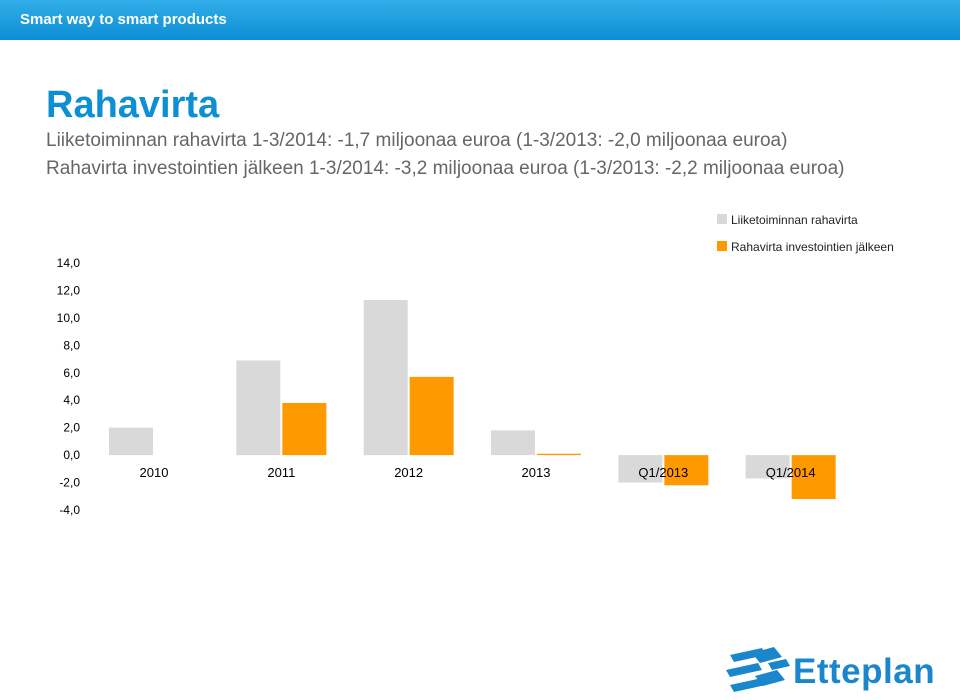 This screenshot has height=700, width=960. What do you see at coordinates (133, 105) in the screenshot?
I see `page-title: Rahavirta` at bounding box center [133, 105].